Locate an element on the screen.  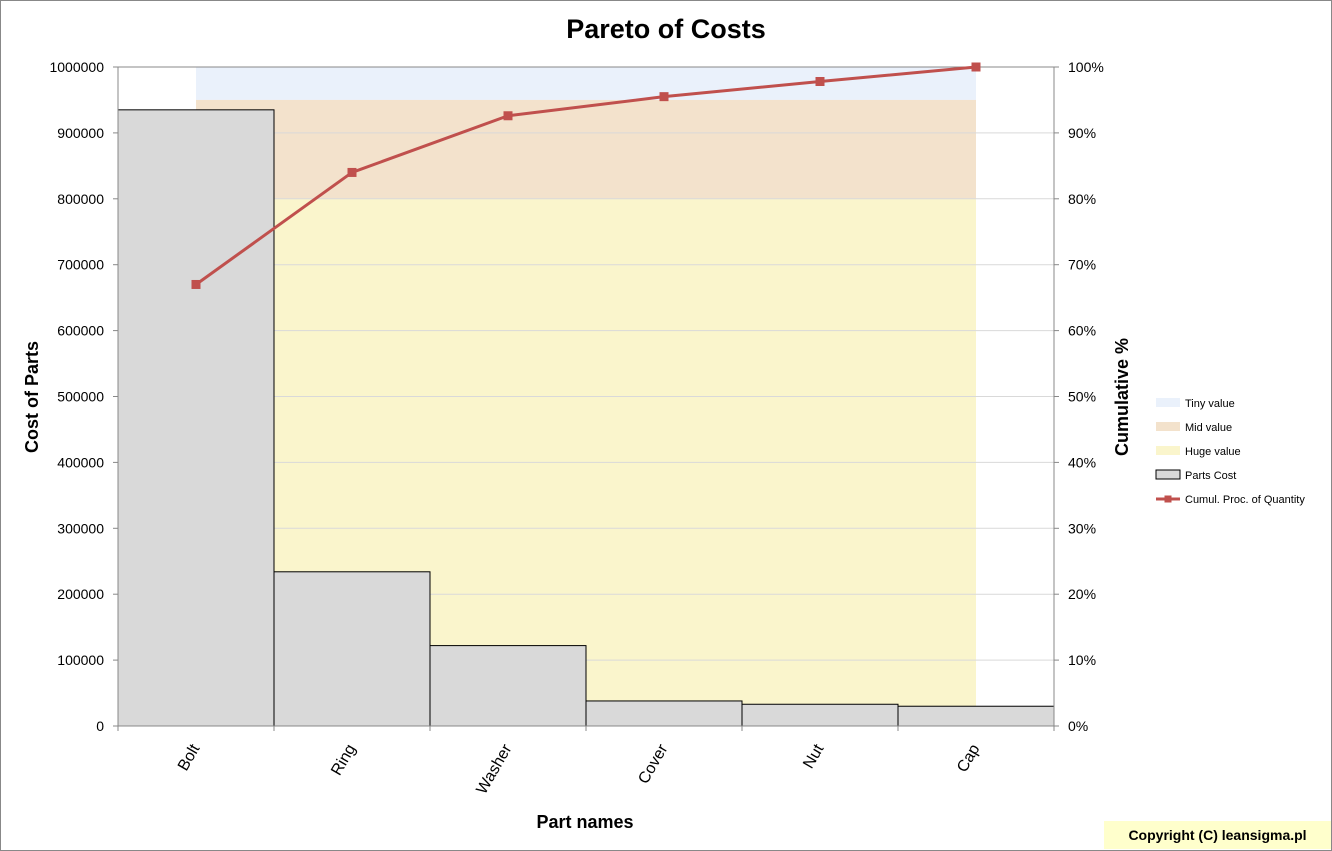
y2-tick-label: 50% is located at coordinates (1082, 397).